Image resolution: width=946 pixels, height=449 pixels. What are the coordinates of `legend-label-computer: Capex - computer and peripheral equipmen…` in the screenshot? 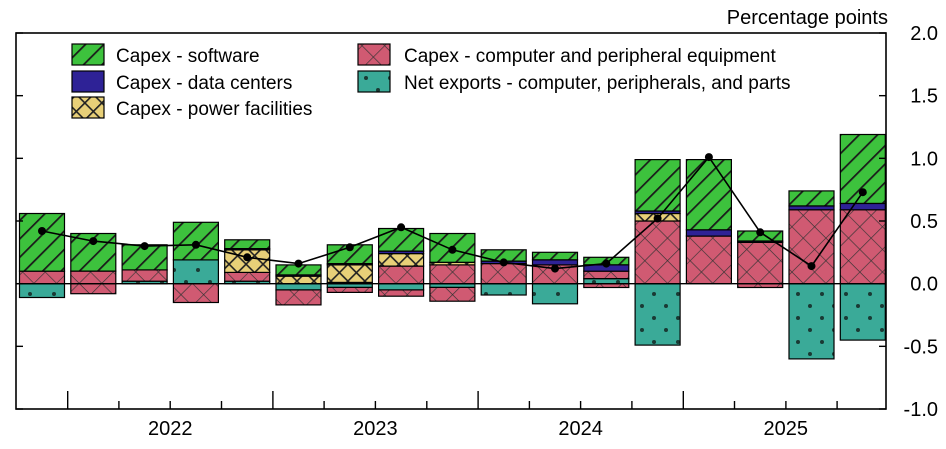 It's located at (590, 56).